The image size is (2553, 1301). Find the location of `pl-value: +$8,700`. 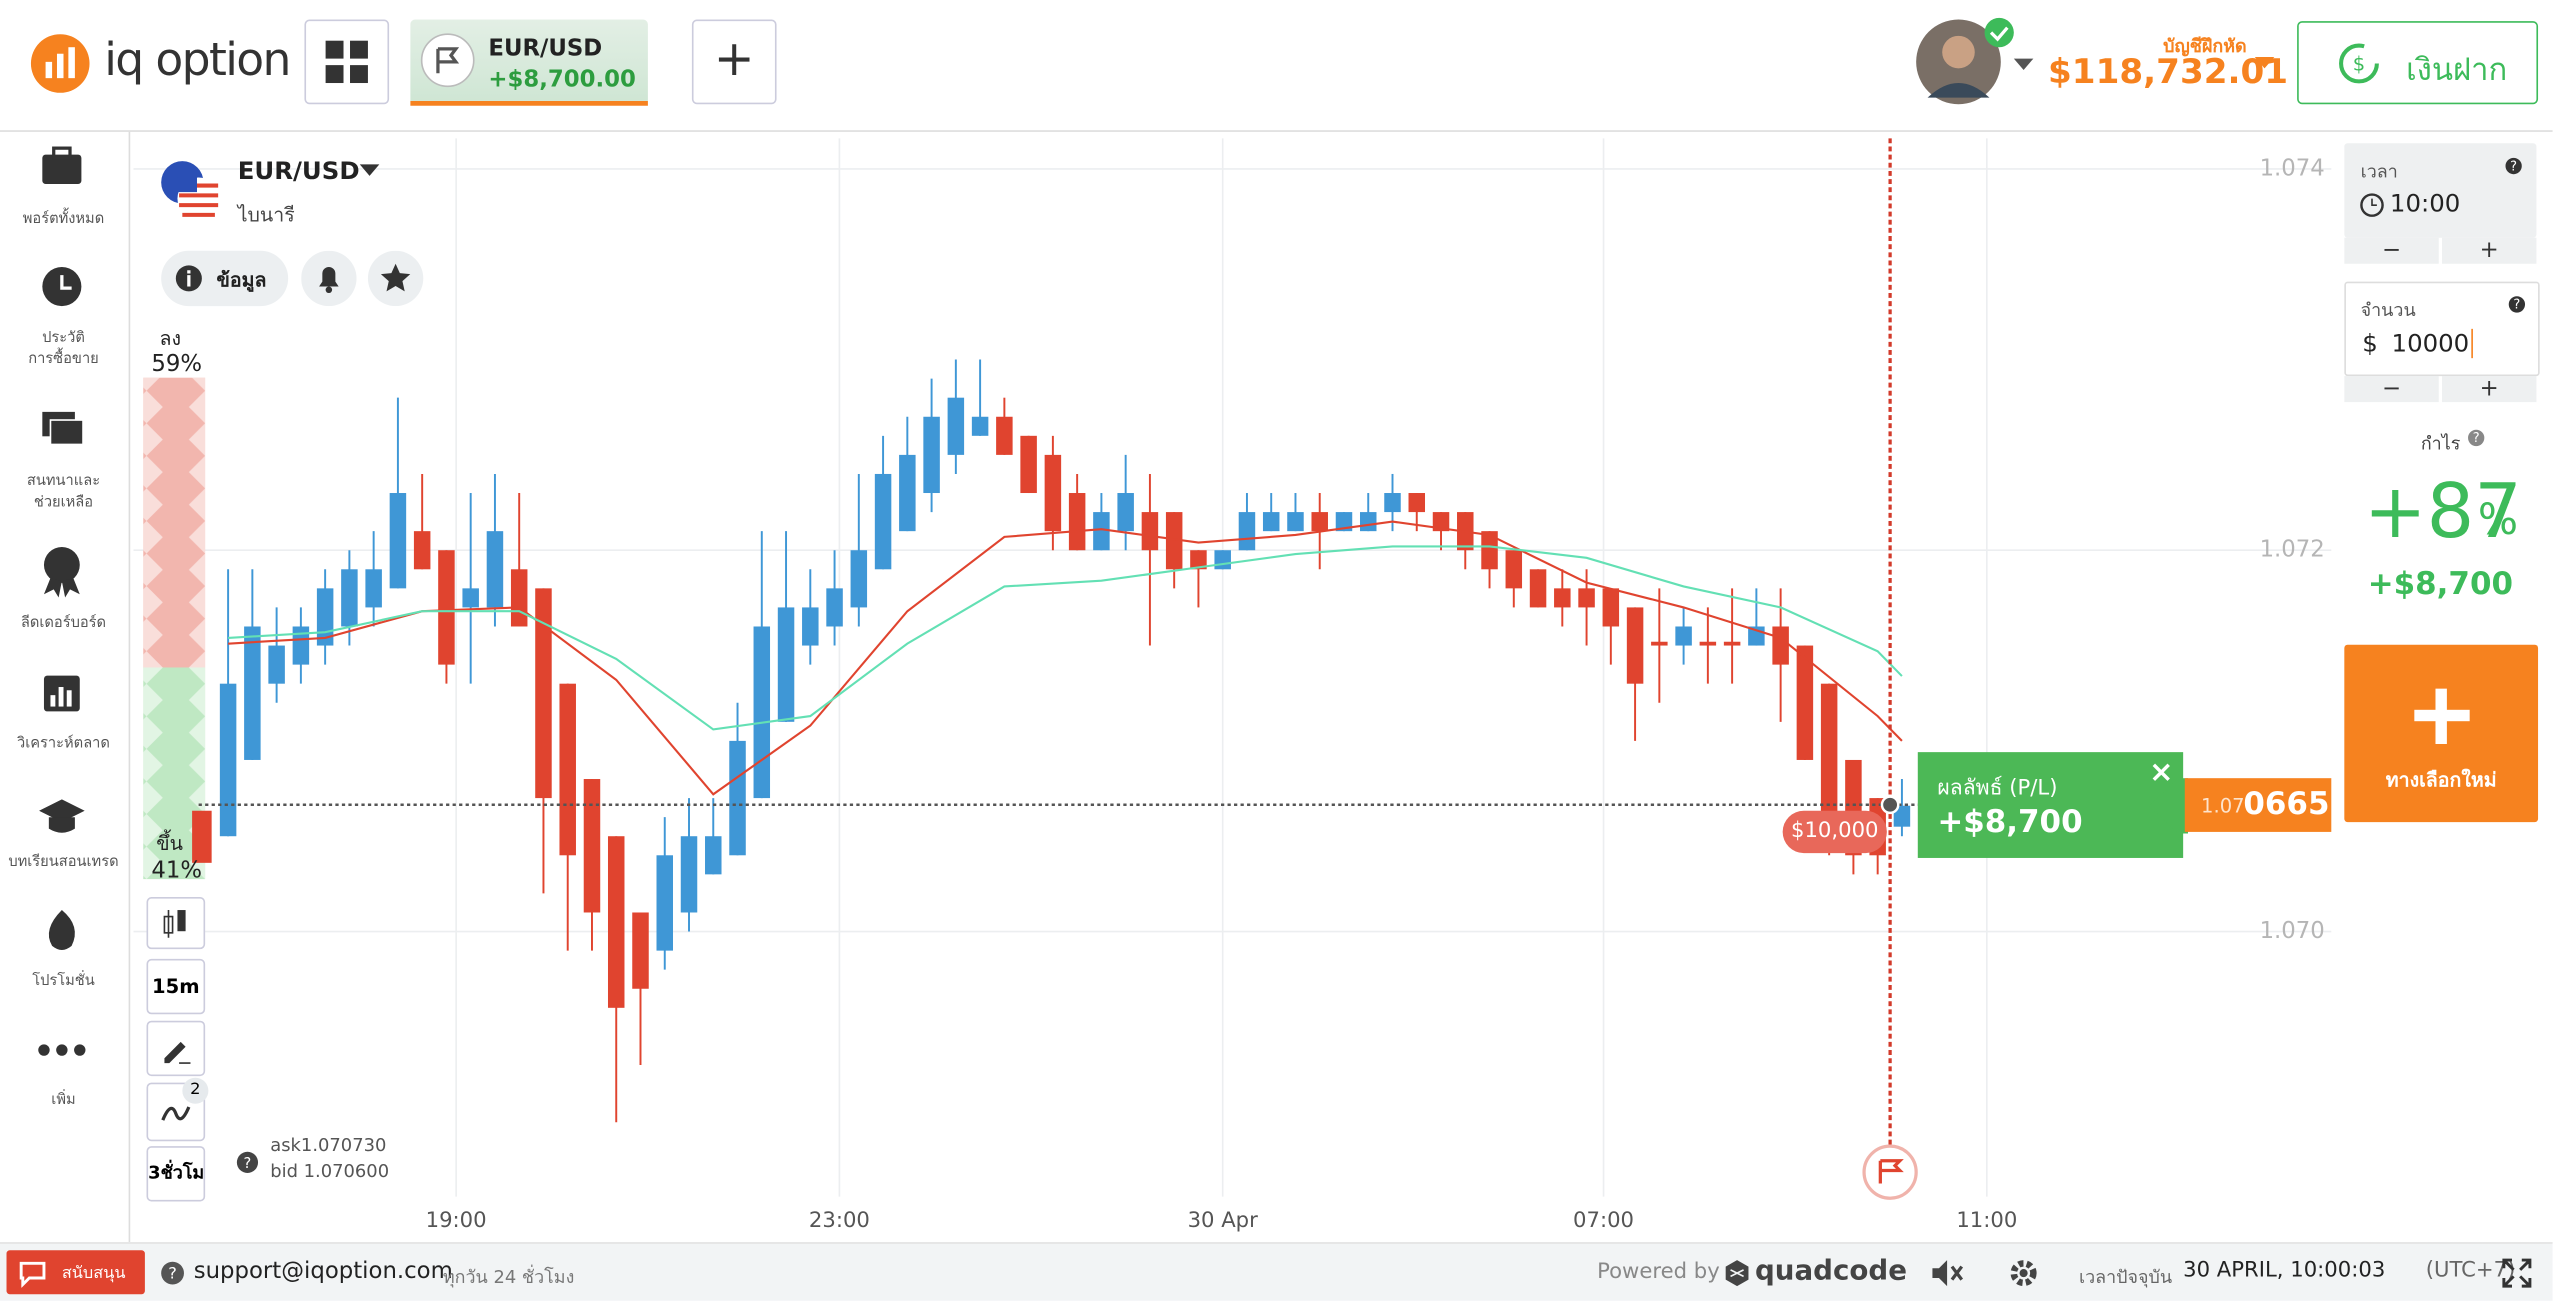

pl-value: +$8,700 is located at coordinates (2010, 822).